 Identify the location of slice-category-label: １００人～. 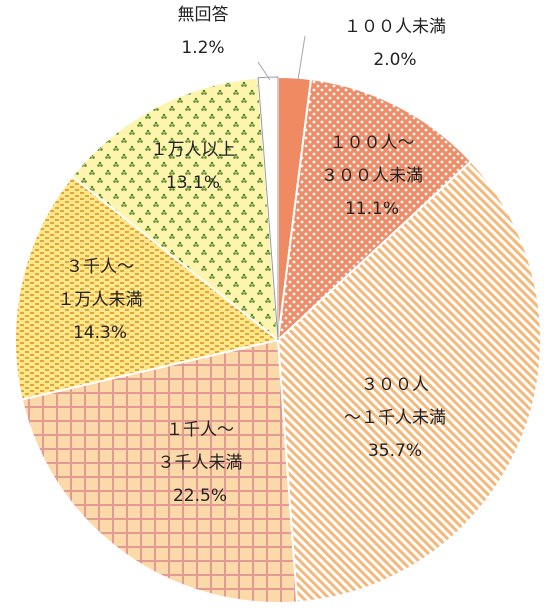
(372, 143).